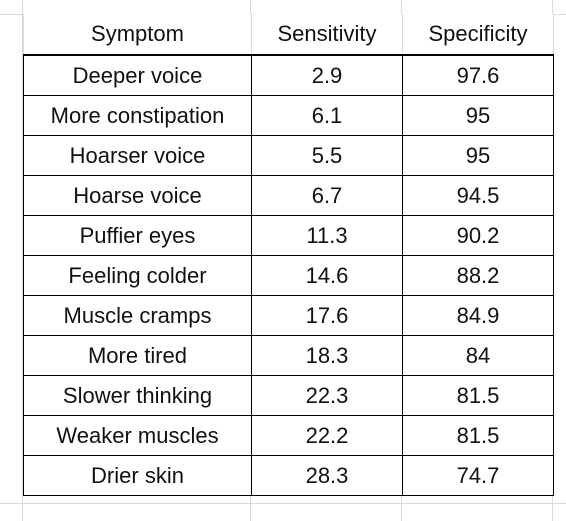  Describe the element at coordinates (327, 435) in the screenshot. I see `sensitivity-cell: 22.2` at that location.